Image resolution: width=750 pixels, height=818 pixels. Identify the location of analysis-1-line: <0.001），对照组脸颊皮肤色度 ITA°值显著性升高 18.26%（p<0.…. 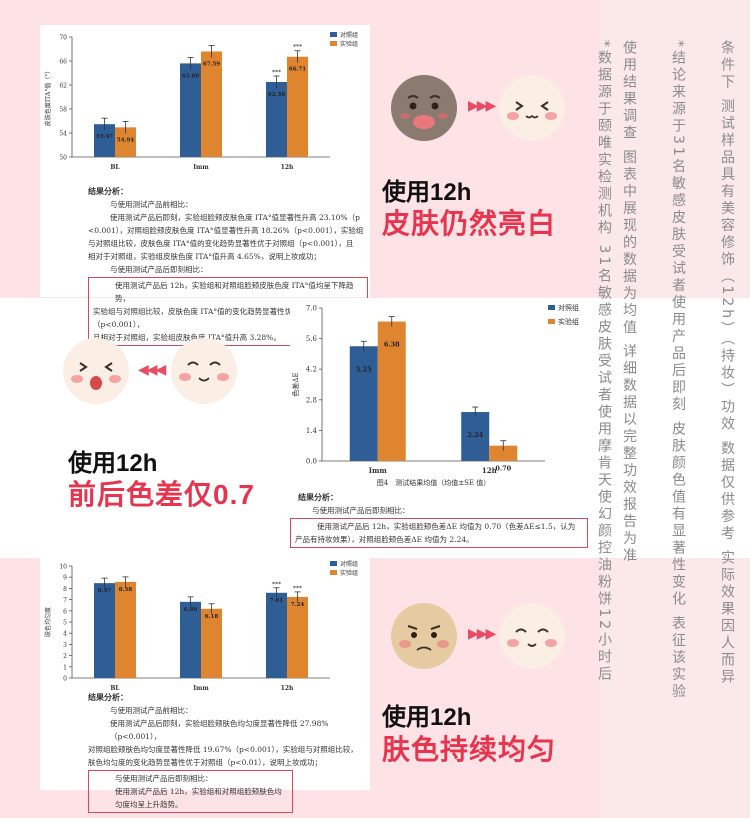
(226, 230).